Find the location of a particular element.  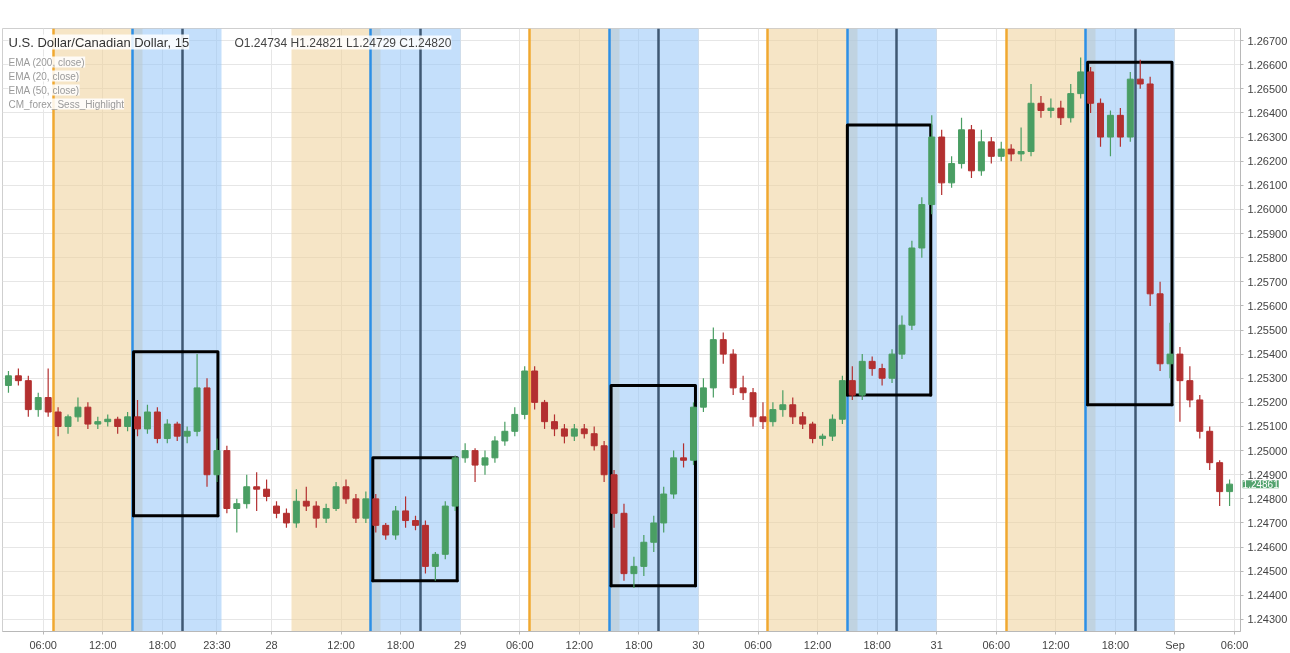

y-tick-label: 1.25300 is located at coordinates (1267, 378).